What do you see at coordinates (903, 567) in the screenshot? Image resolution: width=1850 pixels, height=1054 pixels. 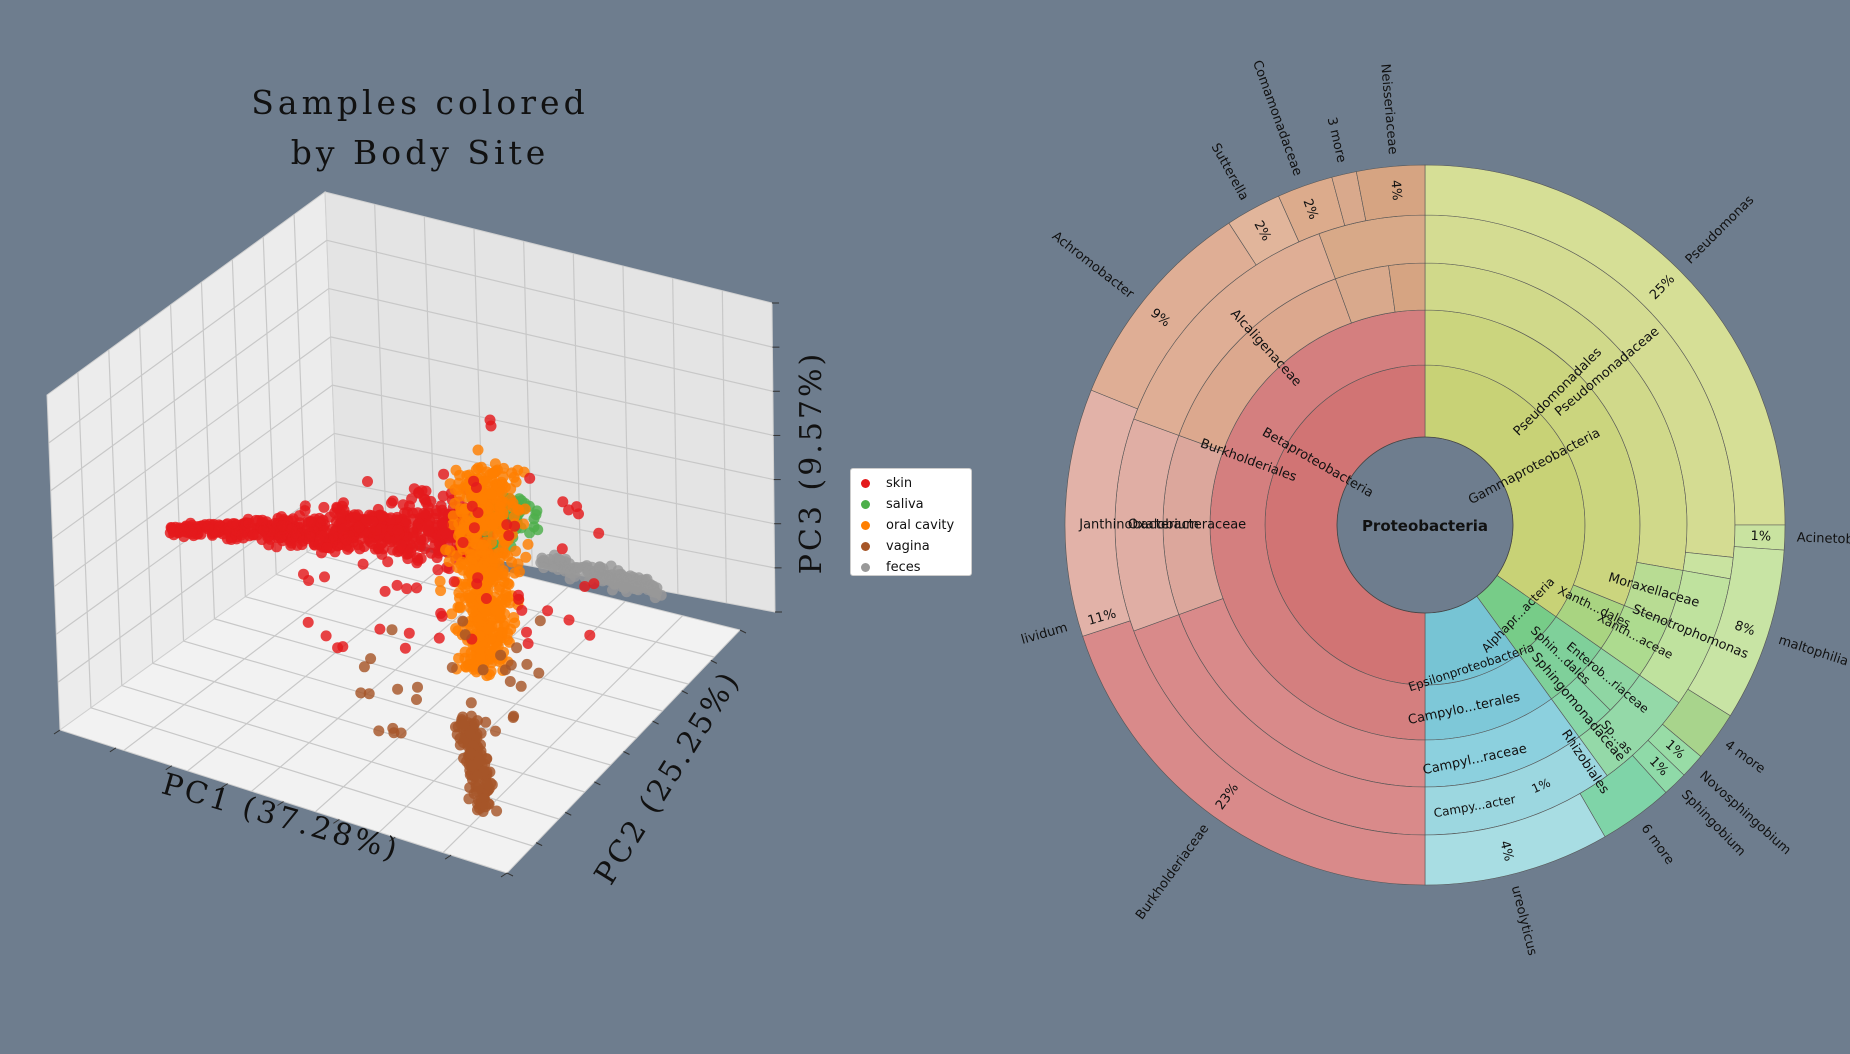 I see `legend-label: feces` at bounding box center [903, 567].